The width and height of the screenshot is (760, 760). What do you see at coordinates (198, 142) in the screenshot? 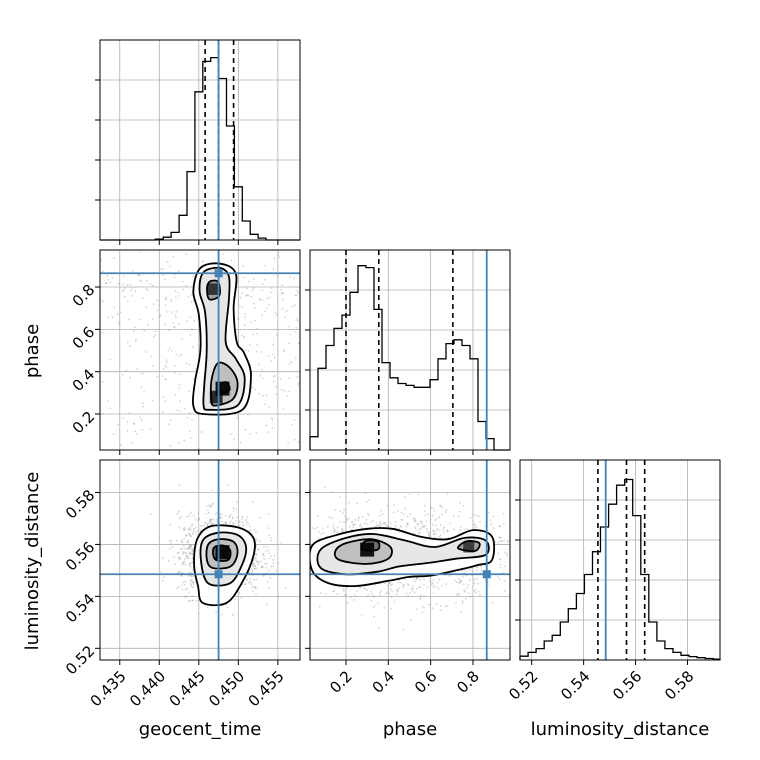
I see `panel-hist-geocent-time` at bounding box center [198, 142].